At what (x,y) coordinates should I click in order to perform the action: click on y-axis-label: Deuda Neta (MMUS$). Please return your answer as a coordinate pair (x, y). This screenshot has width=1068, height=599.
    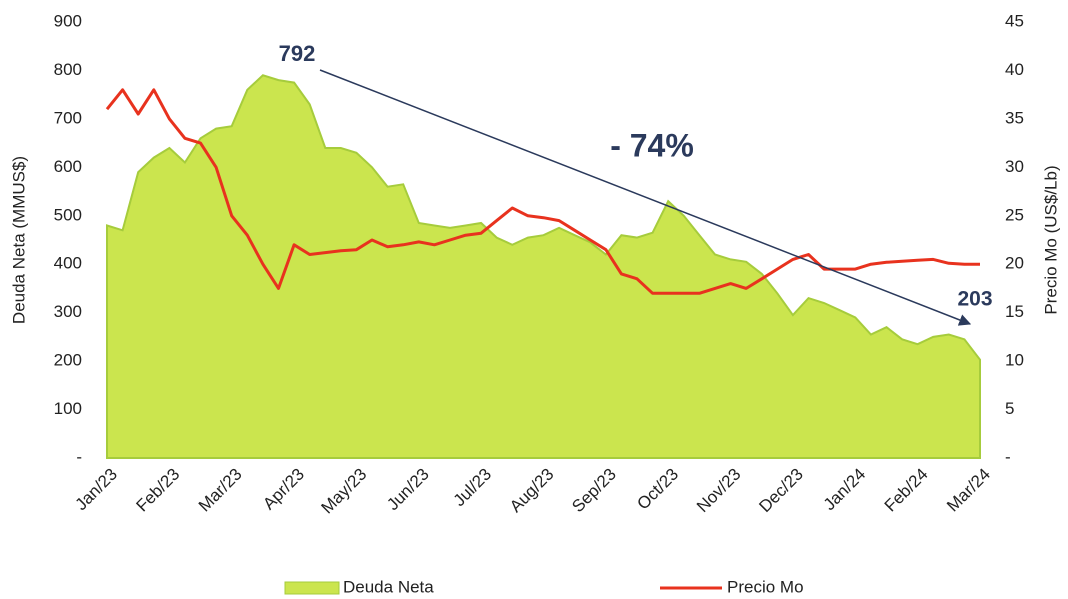
    Looking at the image, I should click on (18, 240).